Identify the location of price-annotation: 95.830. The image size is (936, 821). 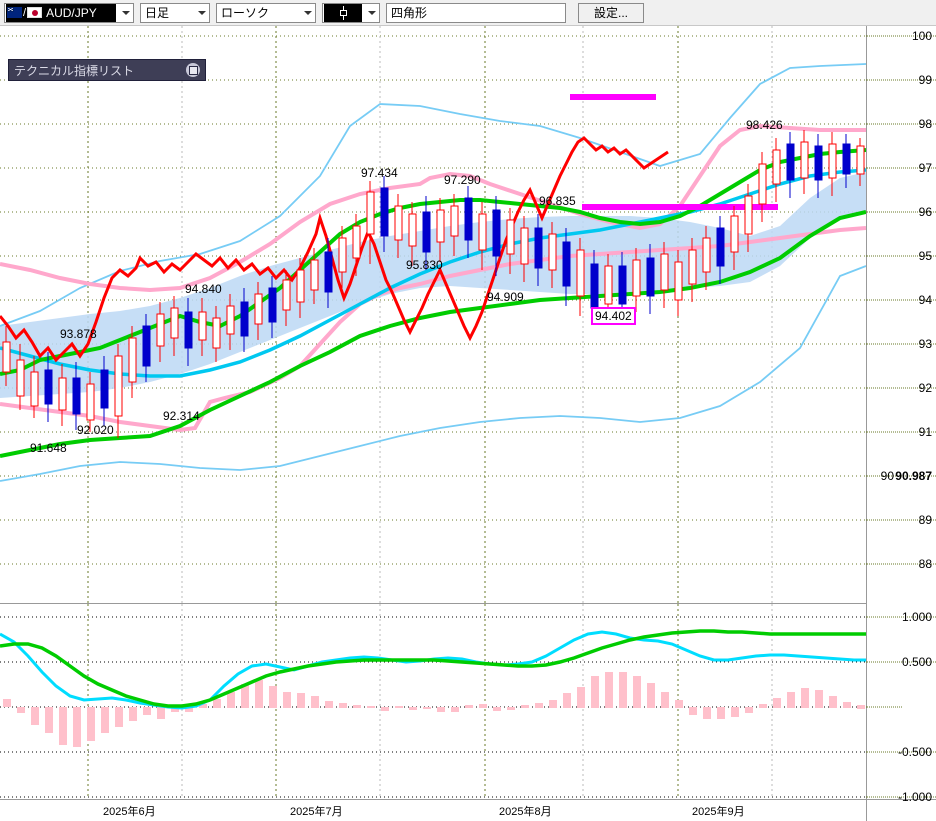
(424, 265).